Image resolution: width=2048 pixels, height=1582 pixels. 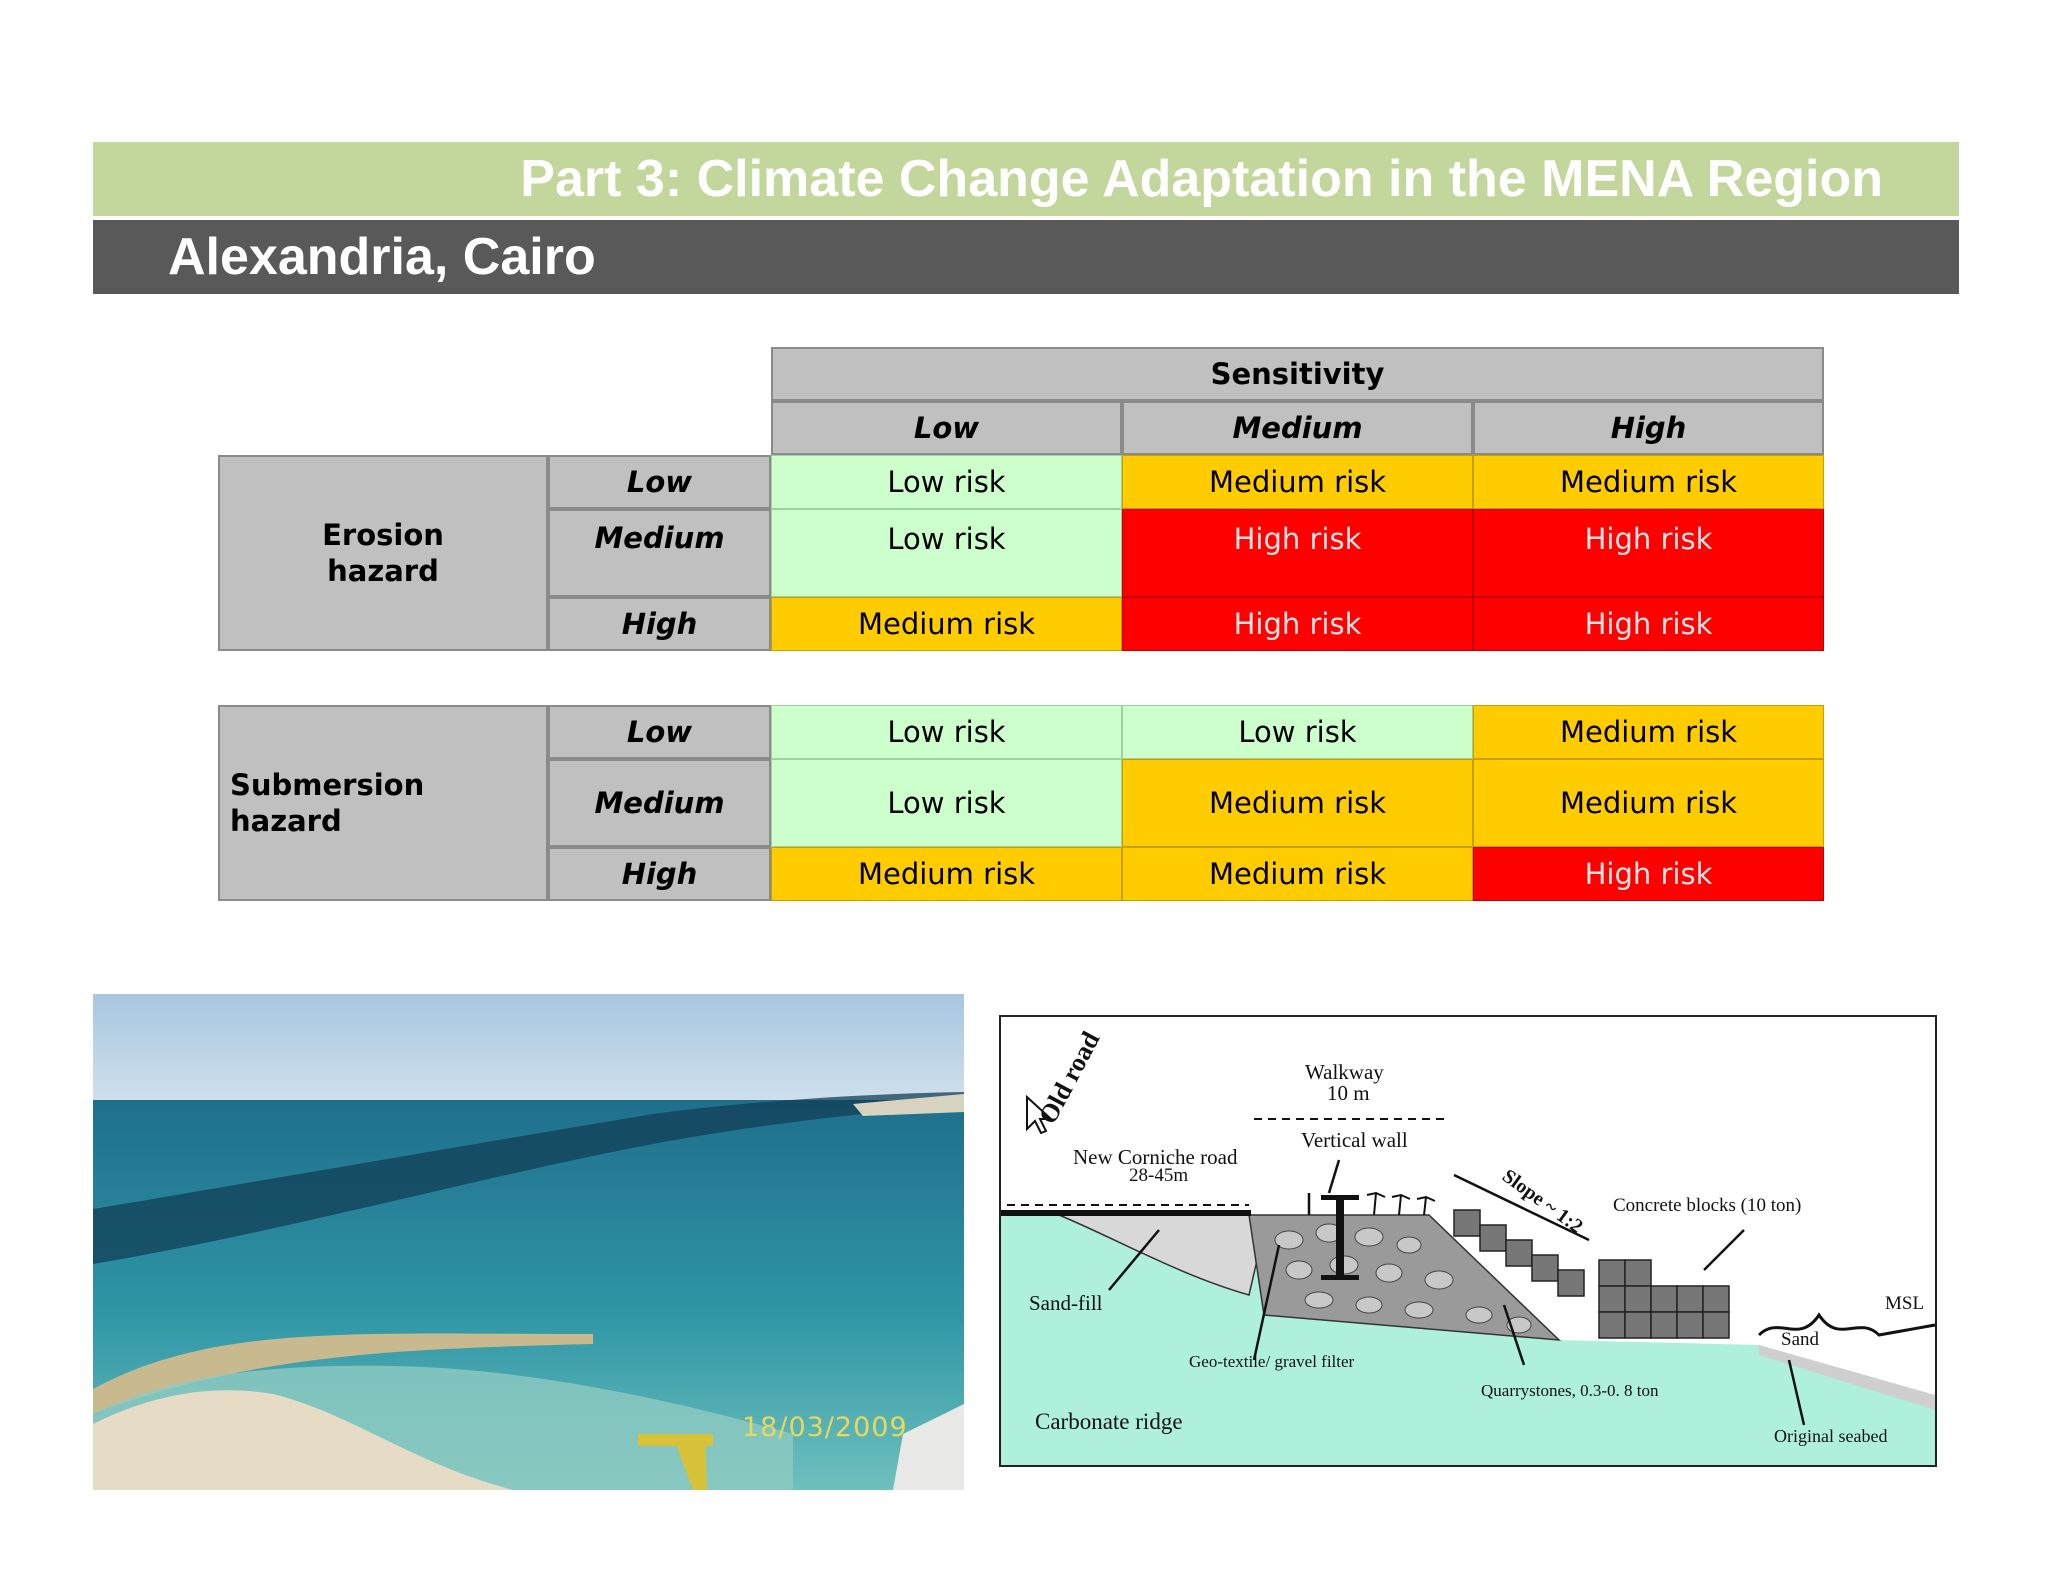 I want to click on erosion-row-medium: Medium, so click(x=659, y=553).